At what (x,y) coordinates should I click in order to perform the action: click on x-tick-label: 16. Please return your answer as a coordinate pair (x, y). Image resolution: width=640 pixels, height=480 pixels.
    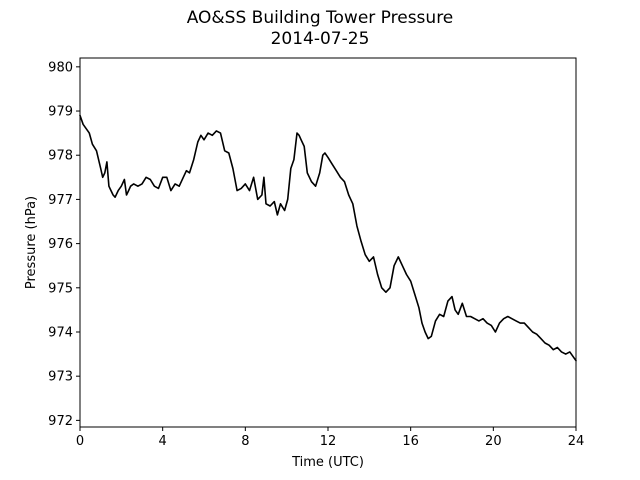
    Looking at the image, I should click on (410, 441).